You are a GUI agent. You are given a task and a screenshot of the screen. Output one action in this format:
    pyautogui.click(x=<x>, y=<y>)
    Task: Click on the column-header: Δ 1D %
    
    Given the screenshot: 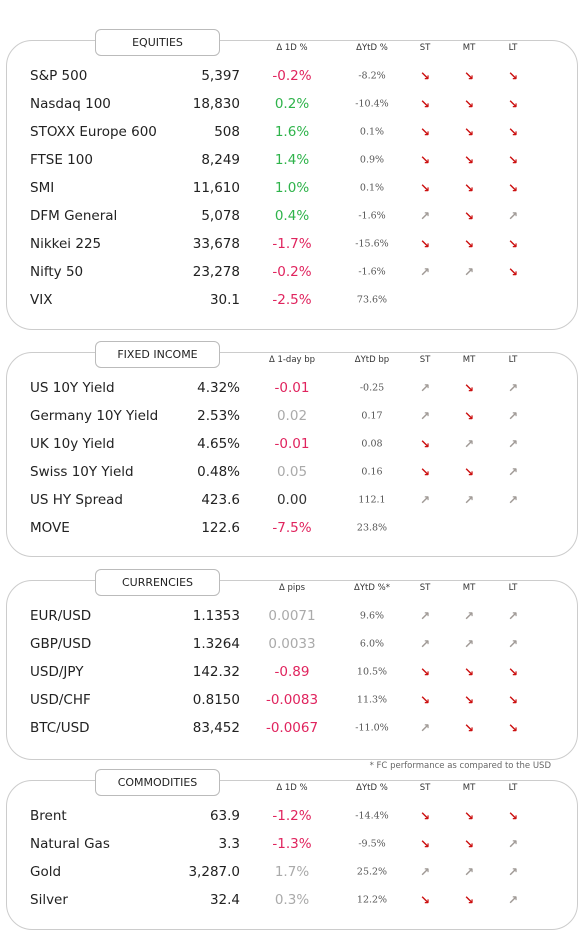 What is the action you would take?
    pyautogui.click(x=292, y=48)
    